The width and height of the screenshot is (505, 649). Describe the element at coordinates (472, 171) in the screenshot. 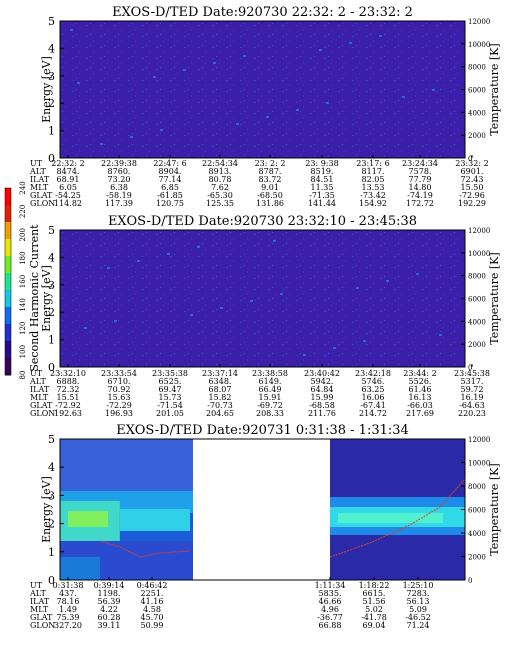

I see `table-cell: 6901.` at that location.